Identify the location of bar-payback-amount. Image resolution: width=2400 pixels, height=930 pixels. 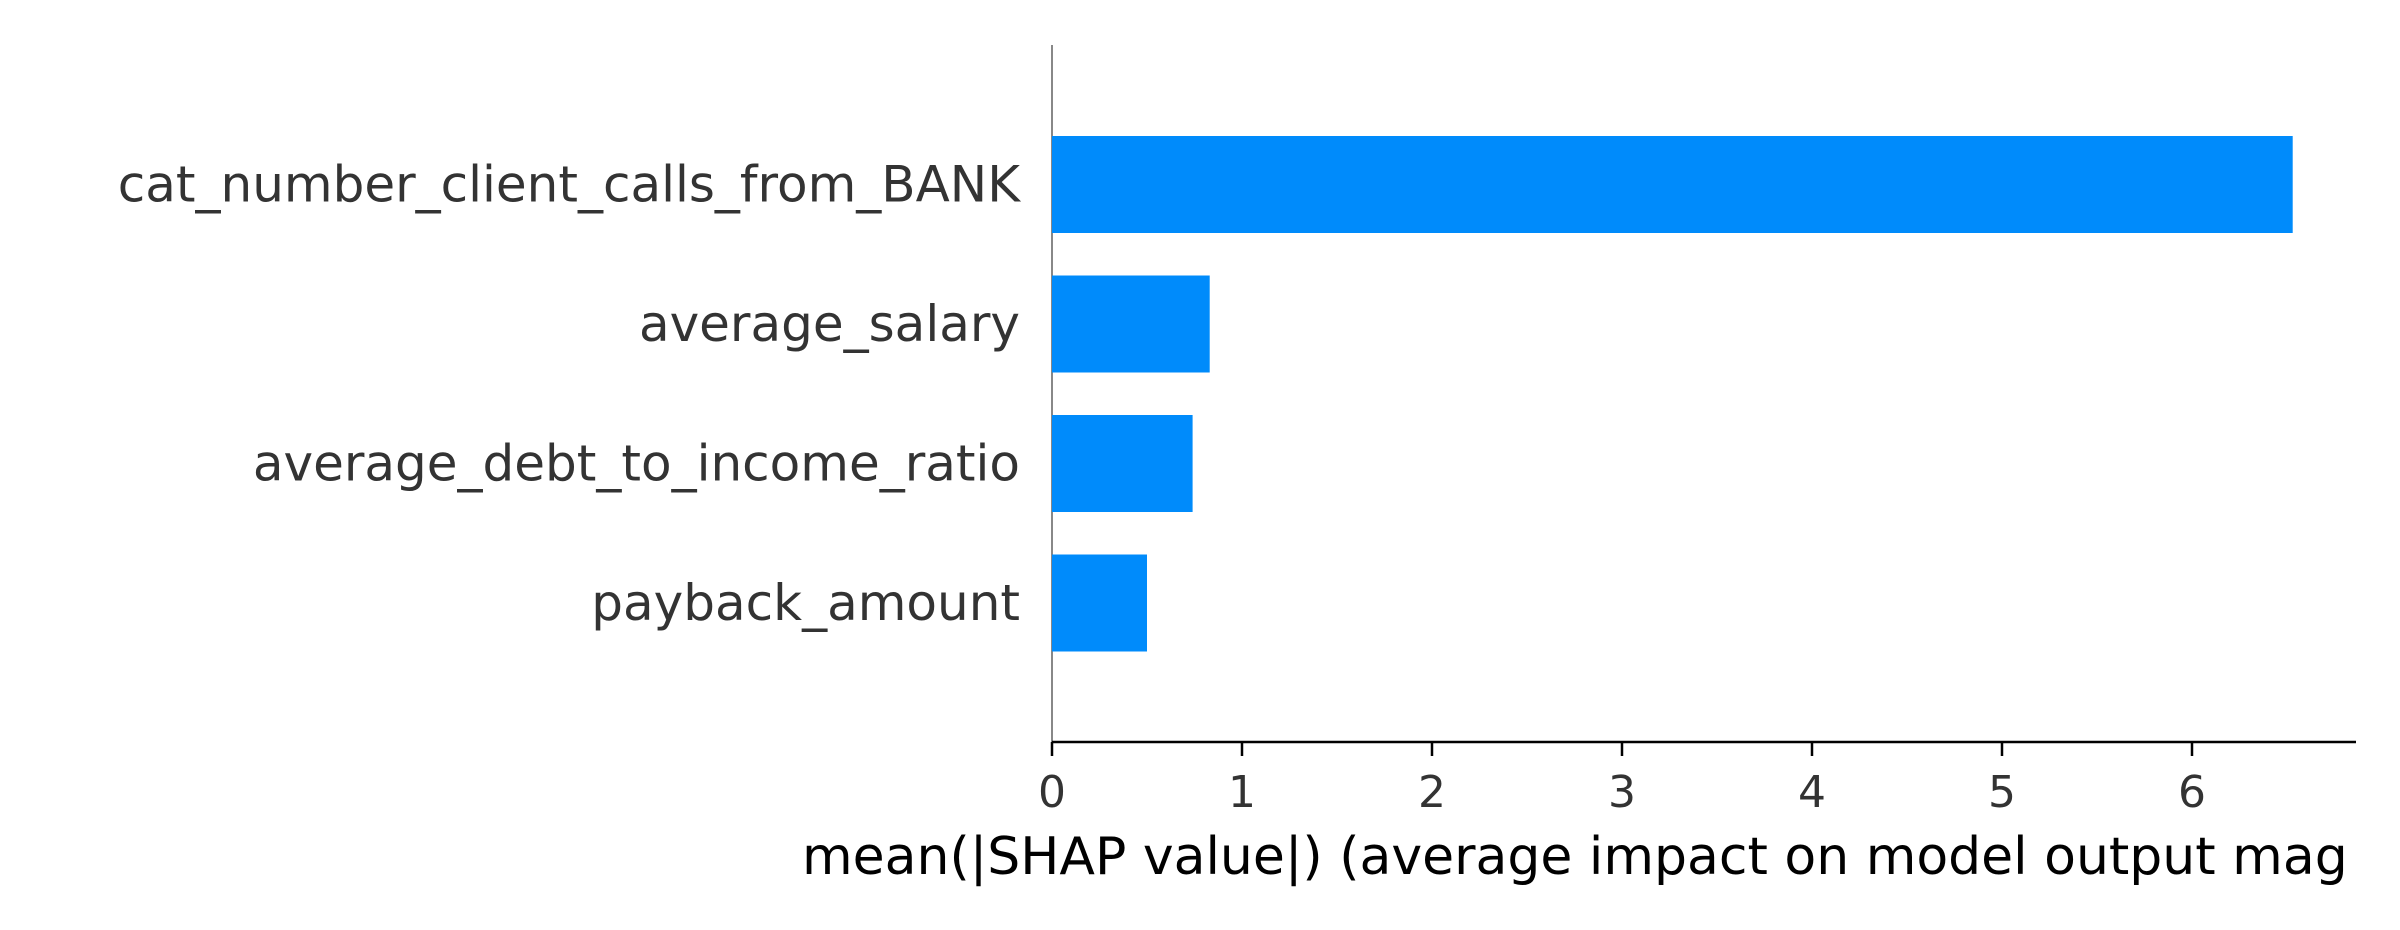
(1099, 603).